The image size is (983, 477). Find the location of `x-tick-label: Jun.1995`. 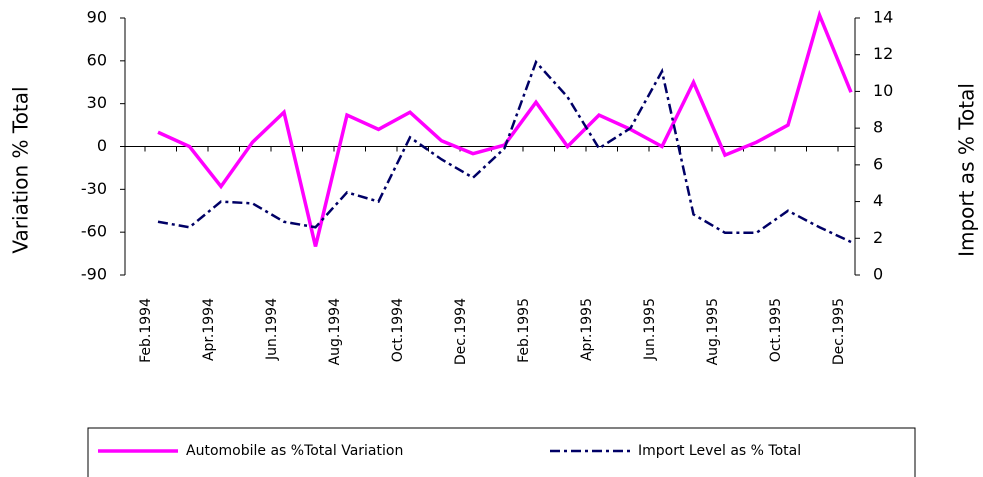

x-tick-label: Jun.1995 is located at coordinates (650, 329).